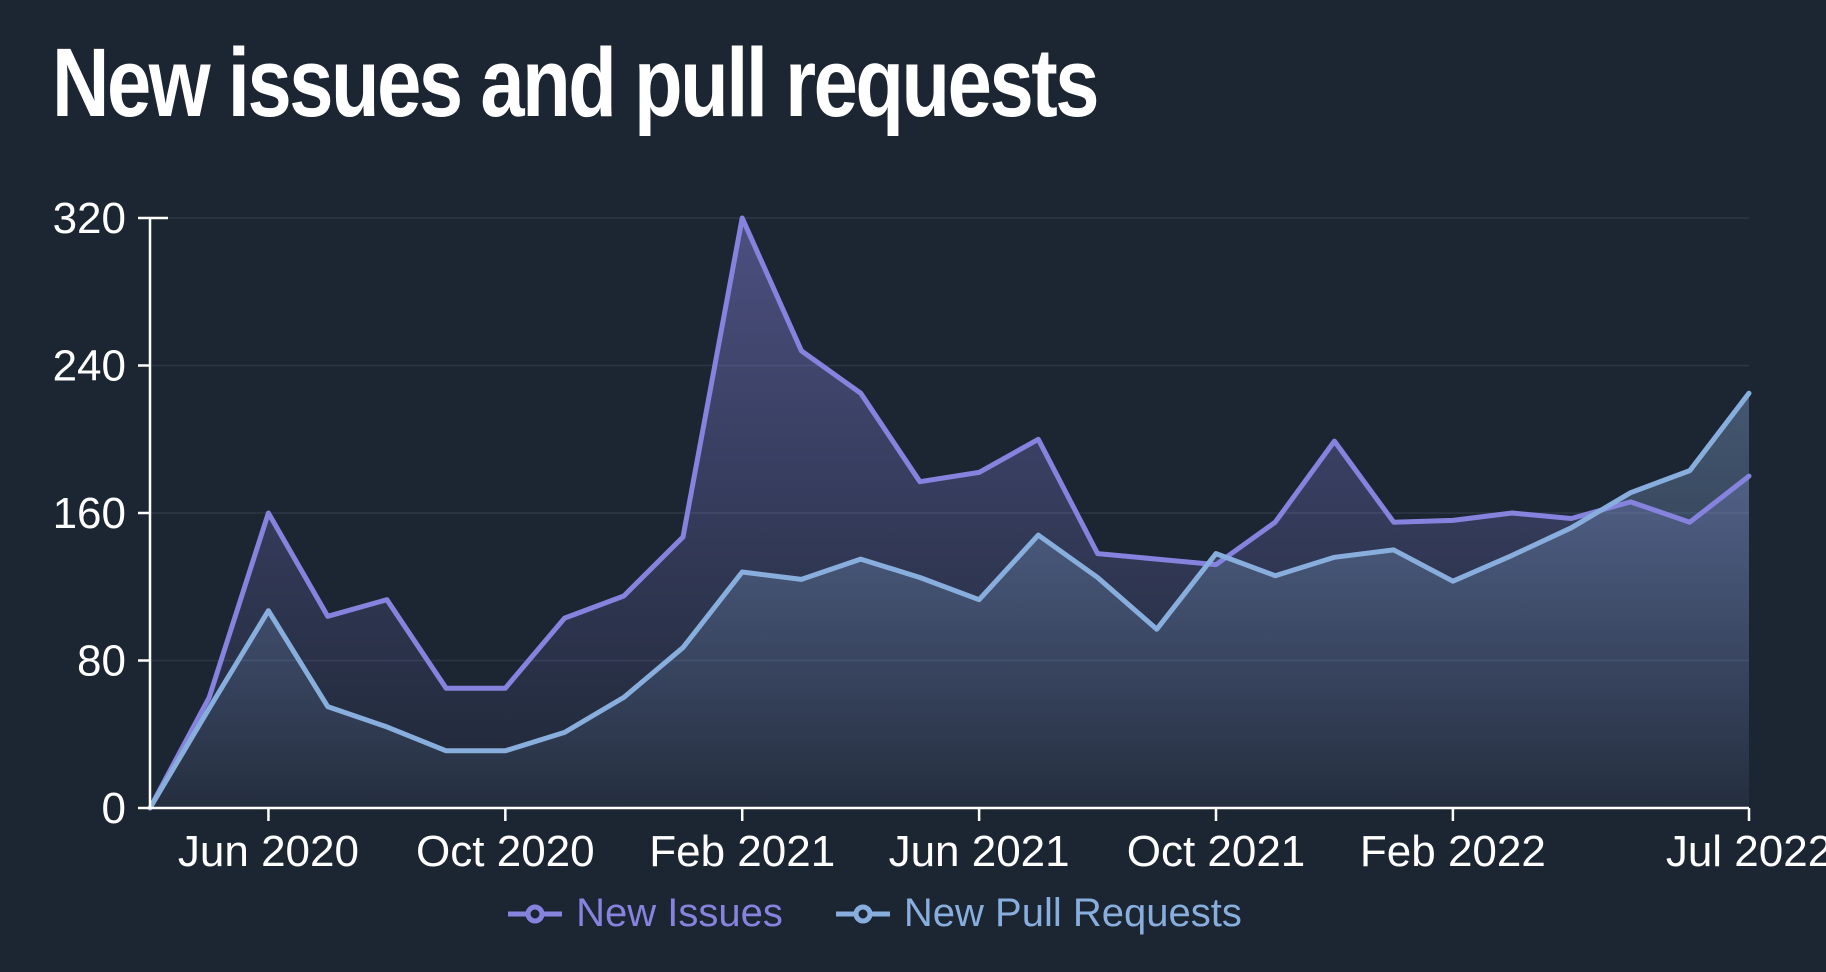 The width and height of the screenshot is (1826, 972). Describe the element at coordinates (742, 851) in the screenshot. I see `x-tick-label: Feb 2021` at that location.